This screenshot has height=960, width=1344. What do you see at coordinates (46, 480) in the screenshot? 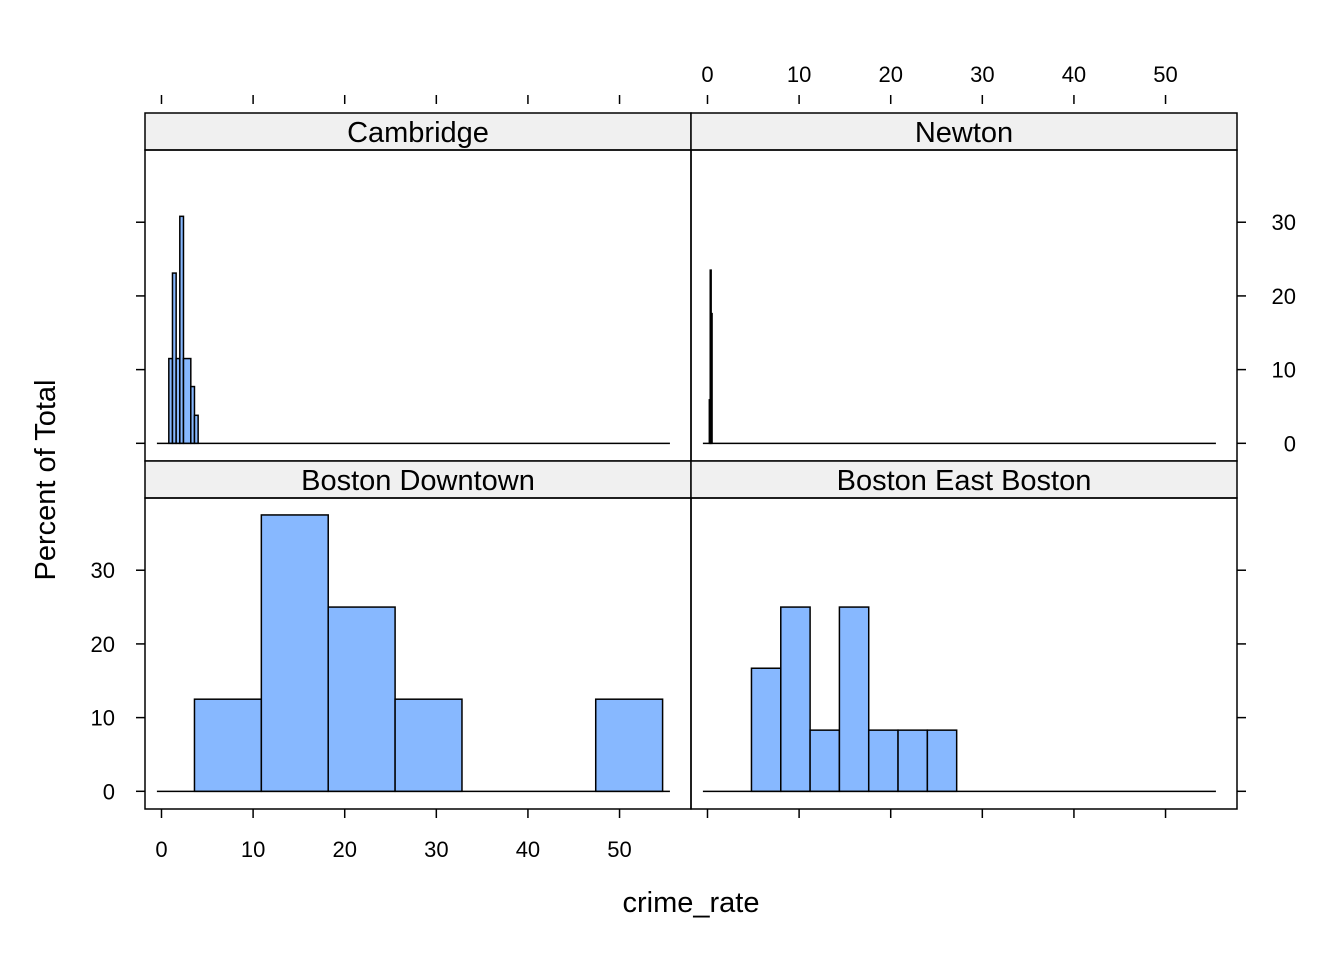
I see `y-axis-title: Percent of Total` at bounding box center [46, 480].